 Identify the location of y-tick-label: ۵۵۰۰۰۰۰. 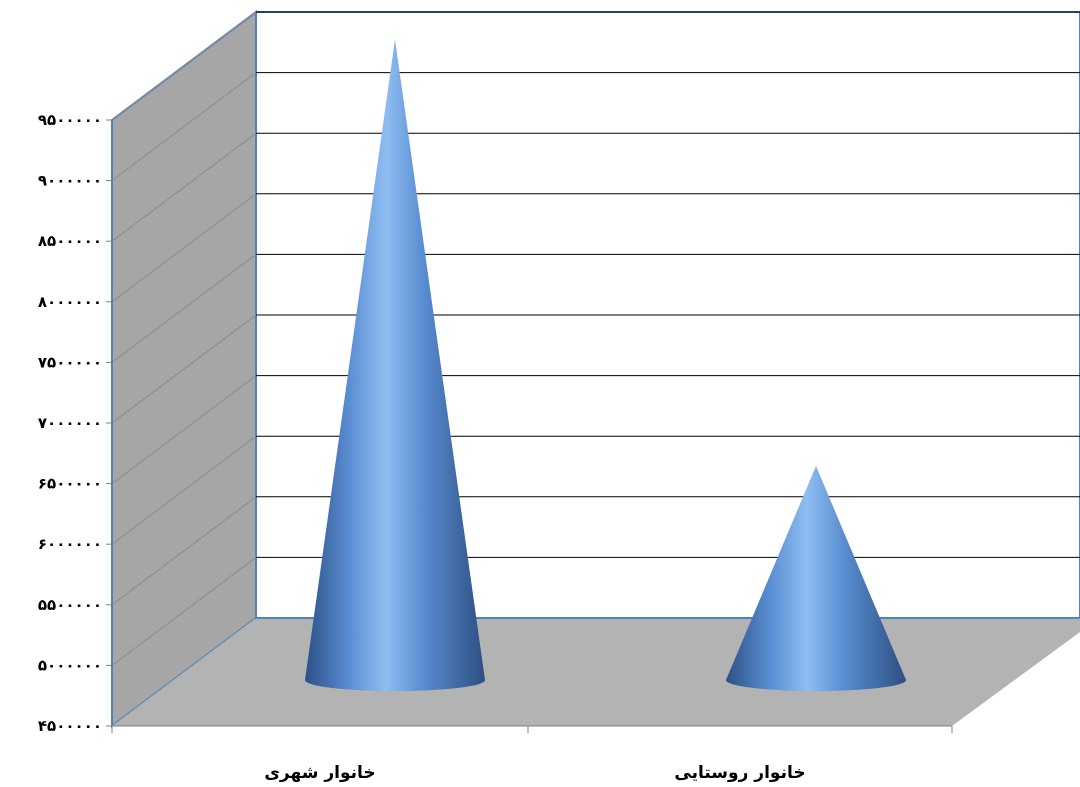
(70, 605).